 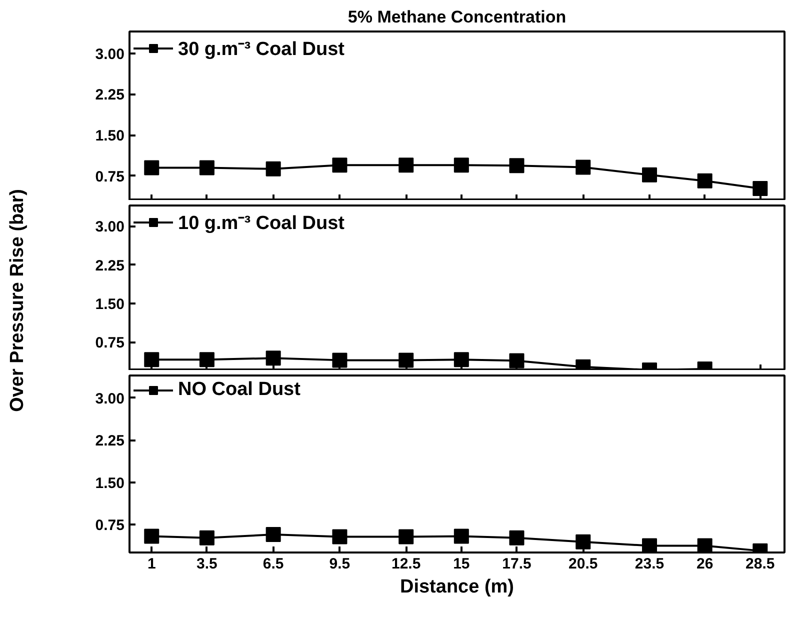 What do you see at coordinates (261, 49) in the screenshot?
I see `legend-label: 30 g.m⁻³ Coal Dust` at bounding box center [261, 49].